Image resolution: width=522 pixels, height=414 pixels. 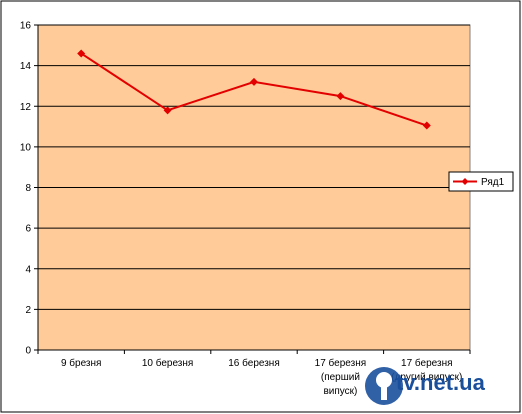 I want to click on y-axis-ticks: 0 2 4 6 8 10 12 14 16, so click(x=29, y=189).